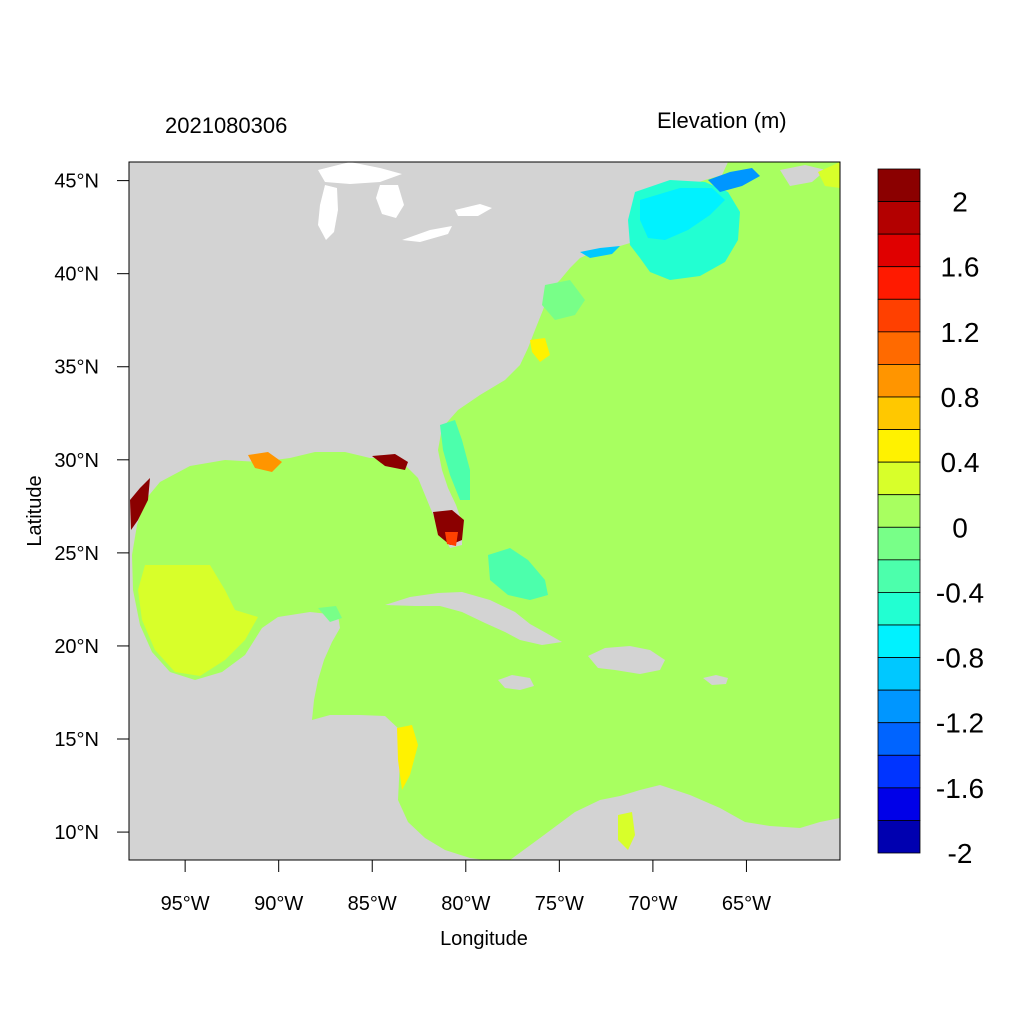 The image size is (1024, 1024). What do you see at coordinates (960, 202) in the screenshot?
I see `colorbar-label: 2` at bounding box center [960, 202].